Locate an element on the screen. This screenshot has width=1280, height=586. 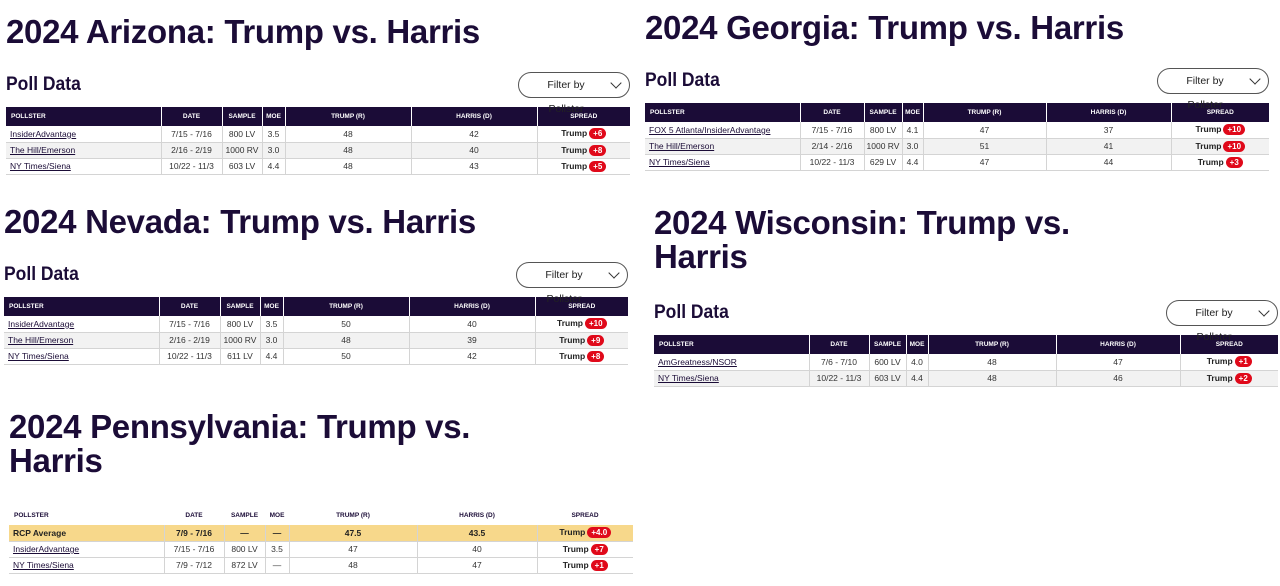
date-cell: 2/16 - 2/19 is located at coordinates (192, 150).